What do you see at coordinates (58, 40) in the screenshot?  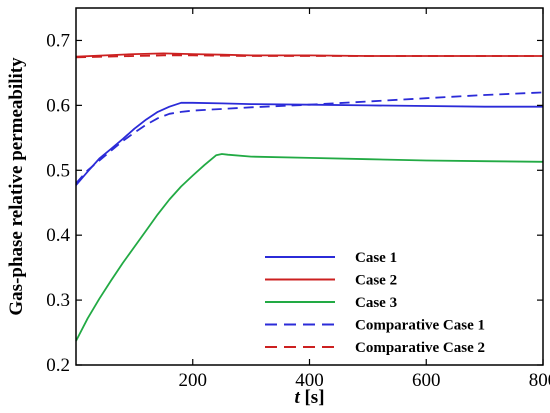 I see `y-tick-label: 0.7` at bounding box center [58, 40].